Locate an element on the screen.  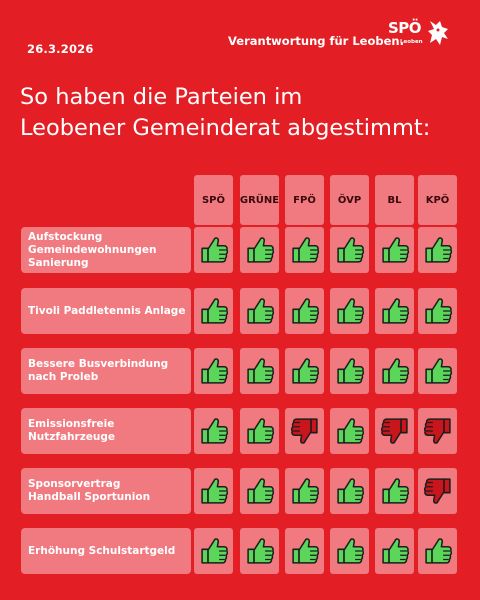
vote-topic-line: Aufstockung is located at coordinates (65, 236).